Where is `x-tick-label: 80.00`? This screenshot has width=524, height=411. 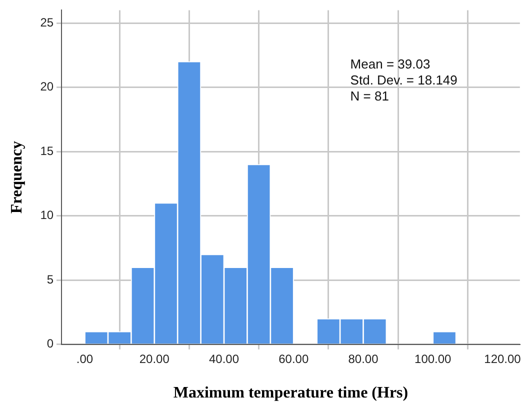
x-tick-label: 80.00 is located at coordinates (363, 359).